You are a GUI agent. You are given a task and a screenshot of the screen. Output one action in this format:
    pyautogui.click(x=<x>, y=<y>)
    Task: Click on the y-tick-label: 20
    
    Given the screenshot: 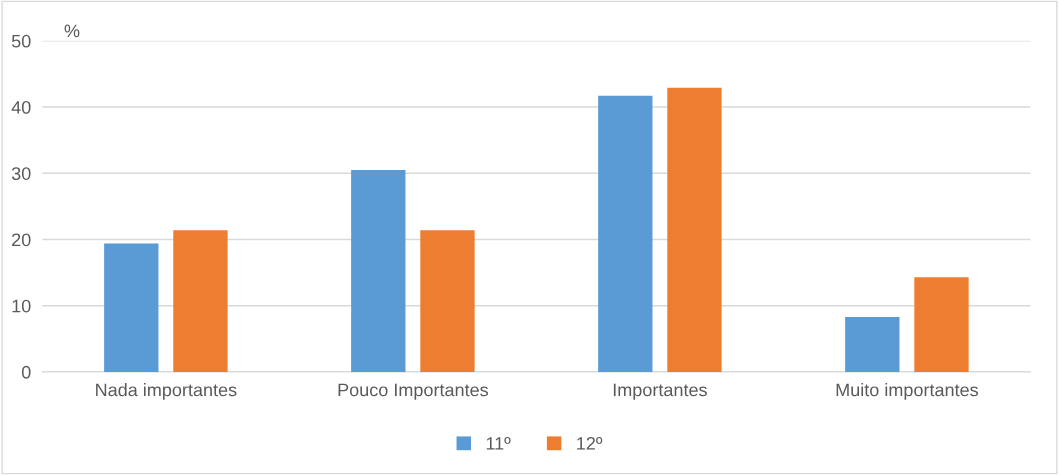 What is the action you would take?
    pyautogui.click(x=21, y=240)
    